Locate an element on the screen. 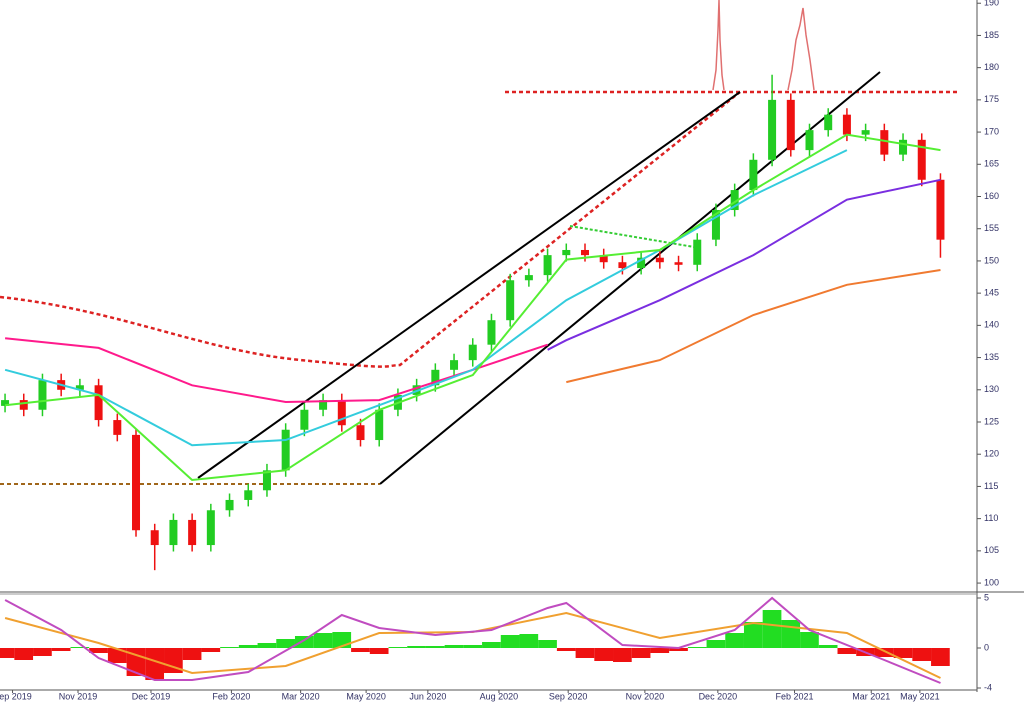 The image size is (1024, 702). x-tick-label: Aug 2020 is located at coordinates (499, 696).